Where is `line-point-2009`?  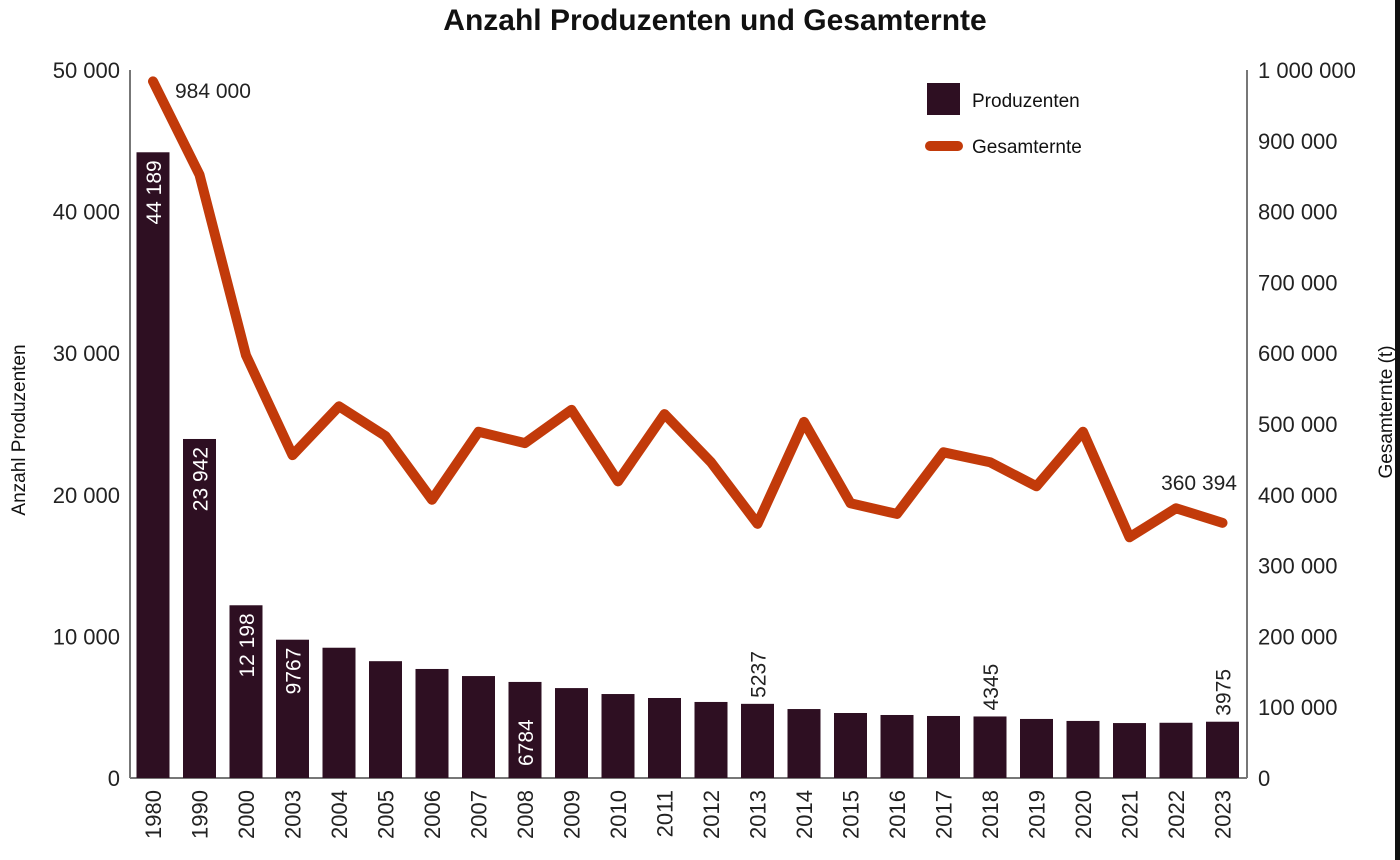 line-point-2009 is located at coordinates (571, 409).